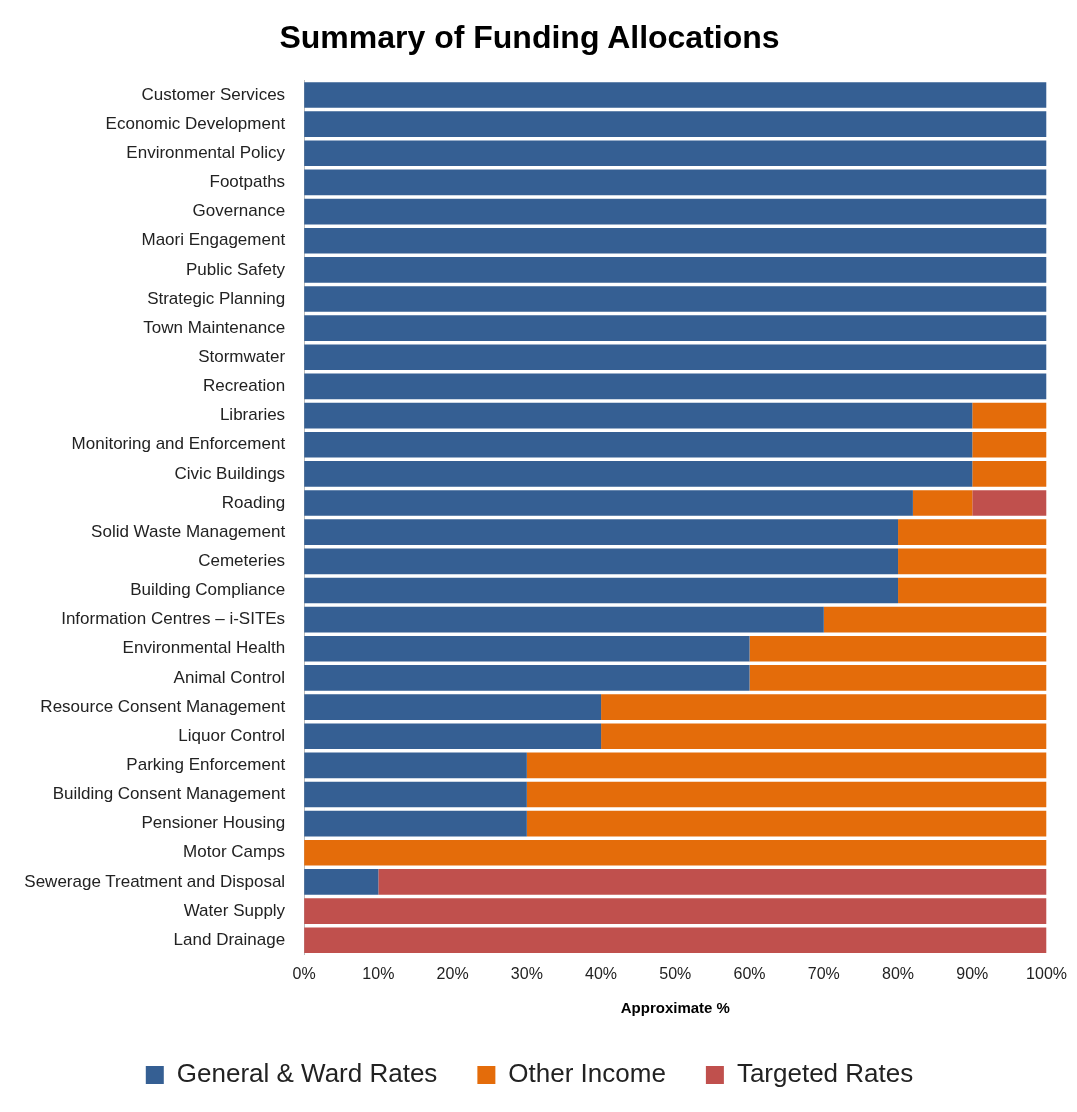 The width and height of the screenshot is (1077, 1112). Describe the element at coordinates (213, 823) in the screenshot. I see `y-tick-label: Pensioner Housing` at that location.